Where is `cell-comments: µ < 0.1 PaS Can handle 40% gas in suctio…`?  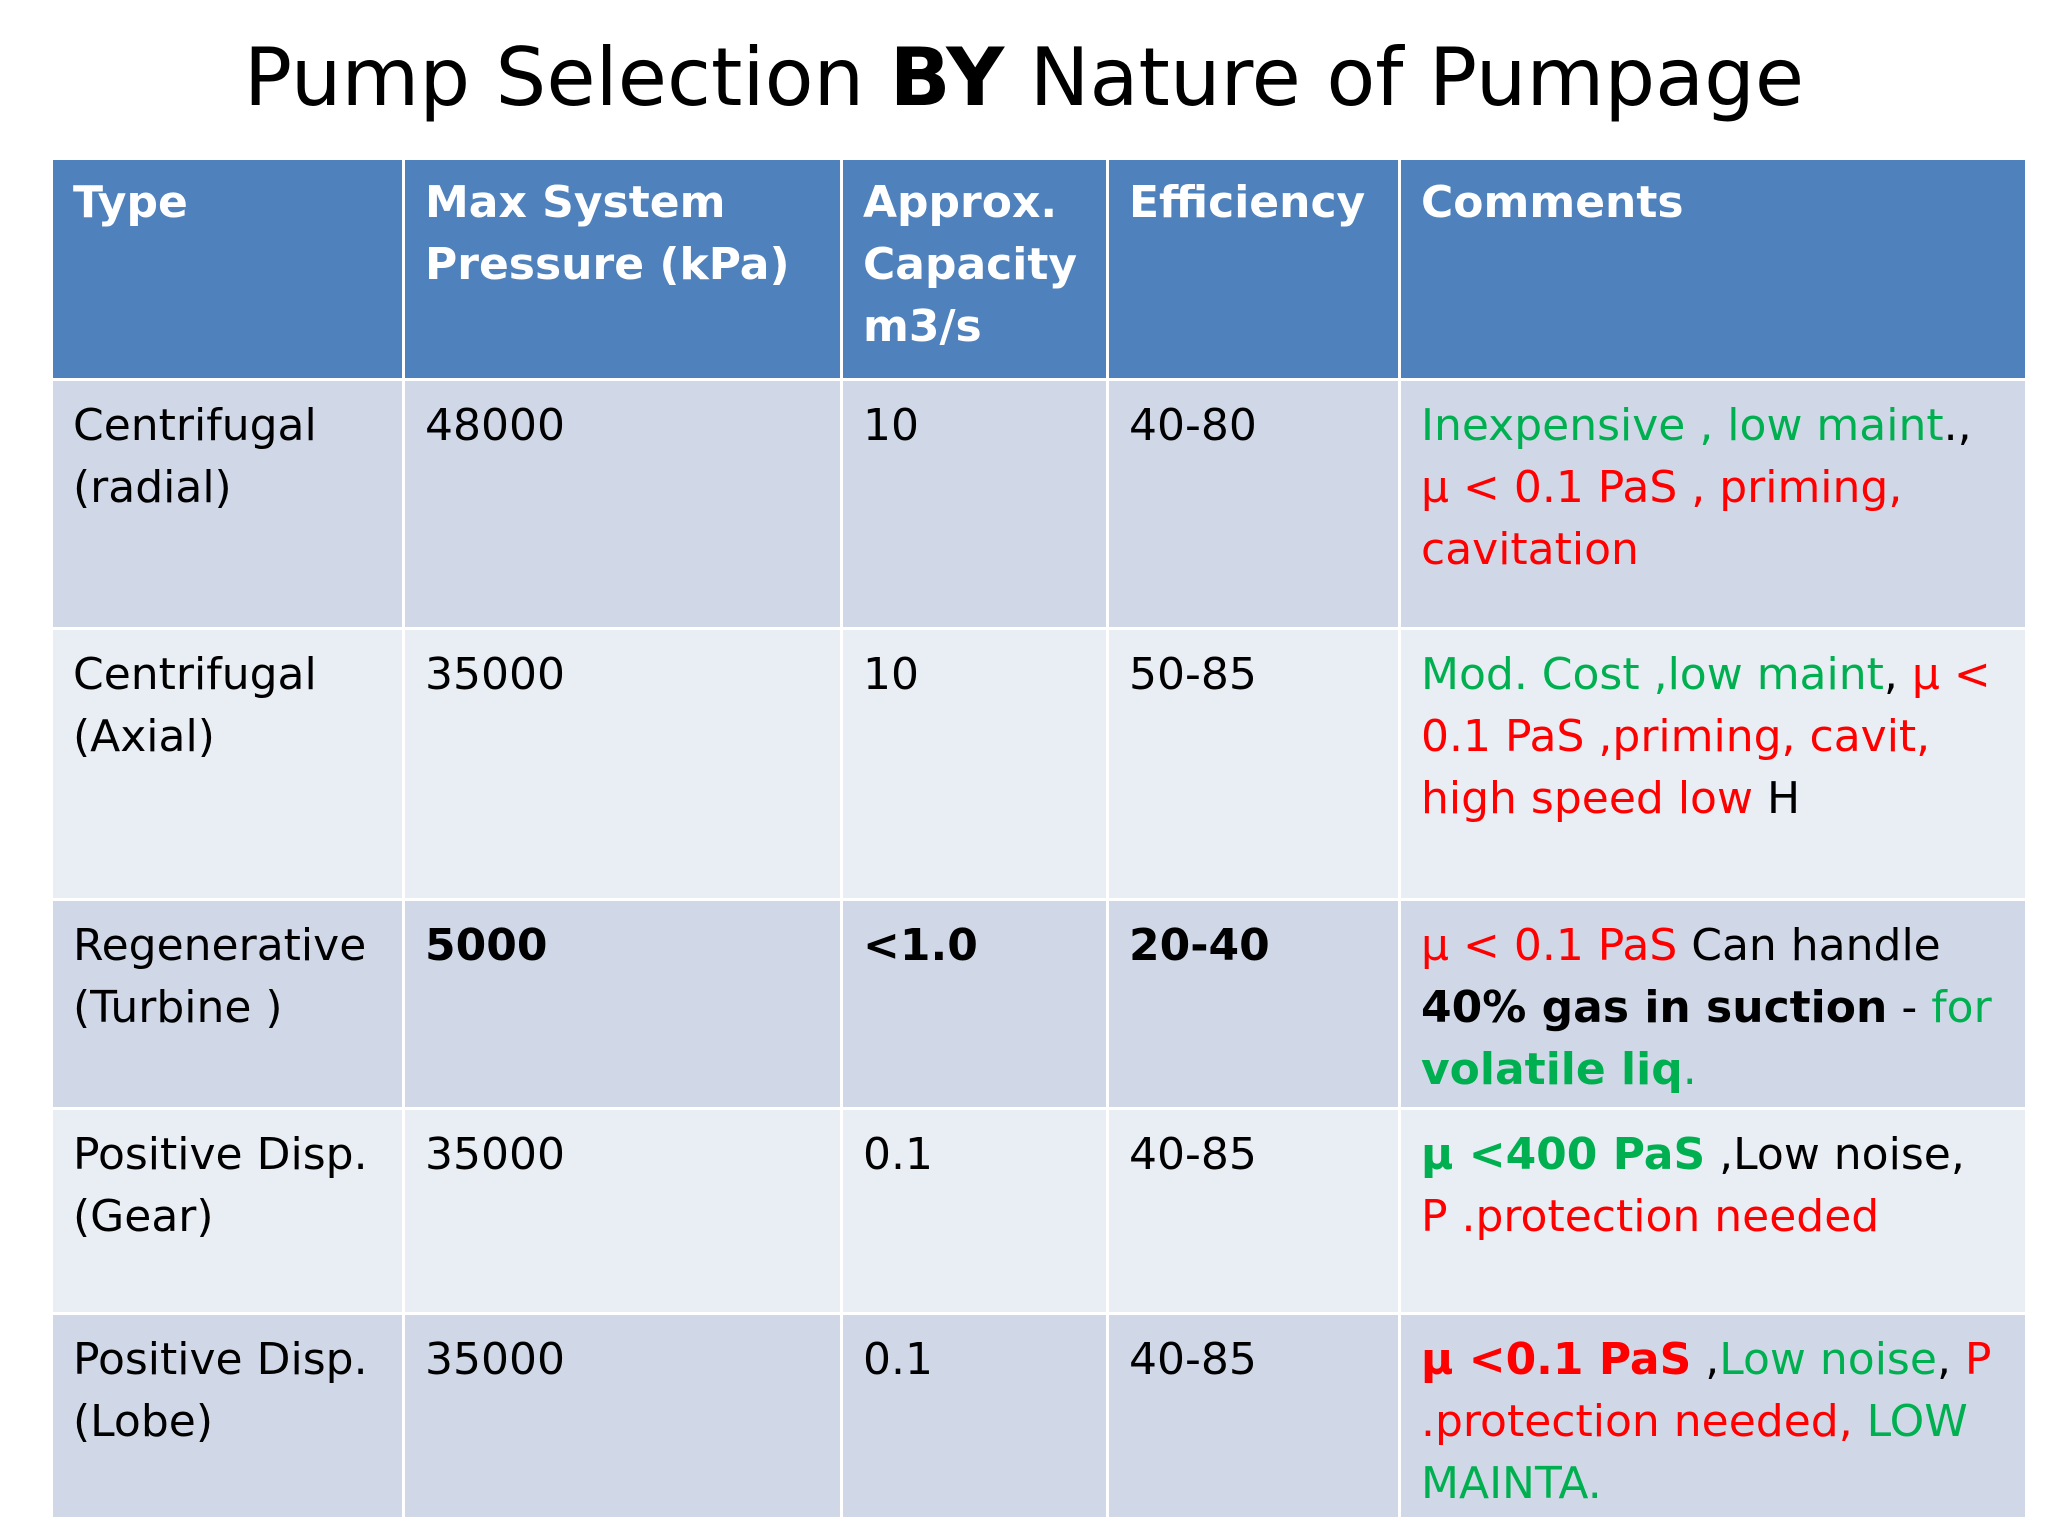
cell-comments: µ < 0.1 PaS Can handle 40% gas in suctio… is located at coordinates (1713, 1004).